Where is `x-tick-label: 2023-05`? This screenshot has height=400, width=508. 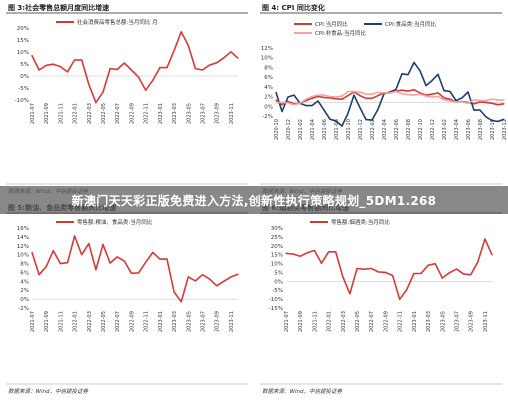
x-tick-label: 2023-05 is located at coordinates (443, 321).